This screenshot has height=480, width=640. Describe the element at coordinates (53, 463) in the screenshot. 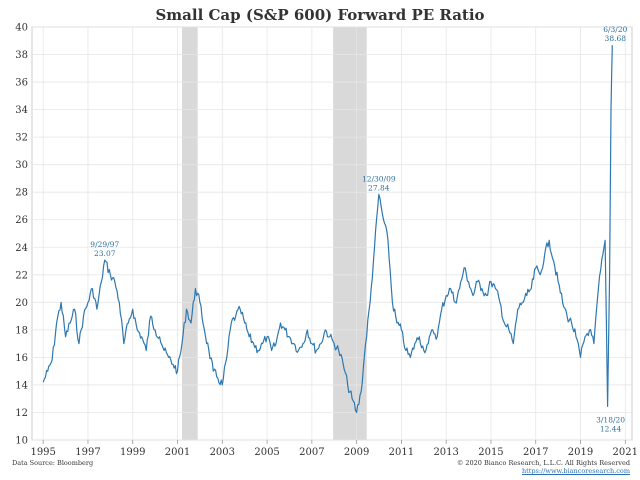

I see `data-source-note: Data Source: Bloomberg` at that location.